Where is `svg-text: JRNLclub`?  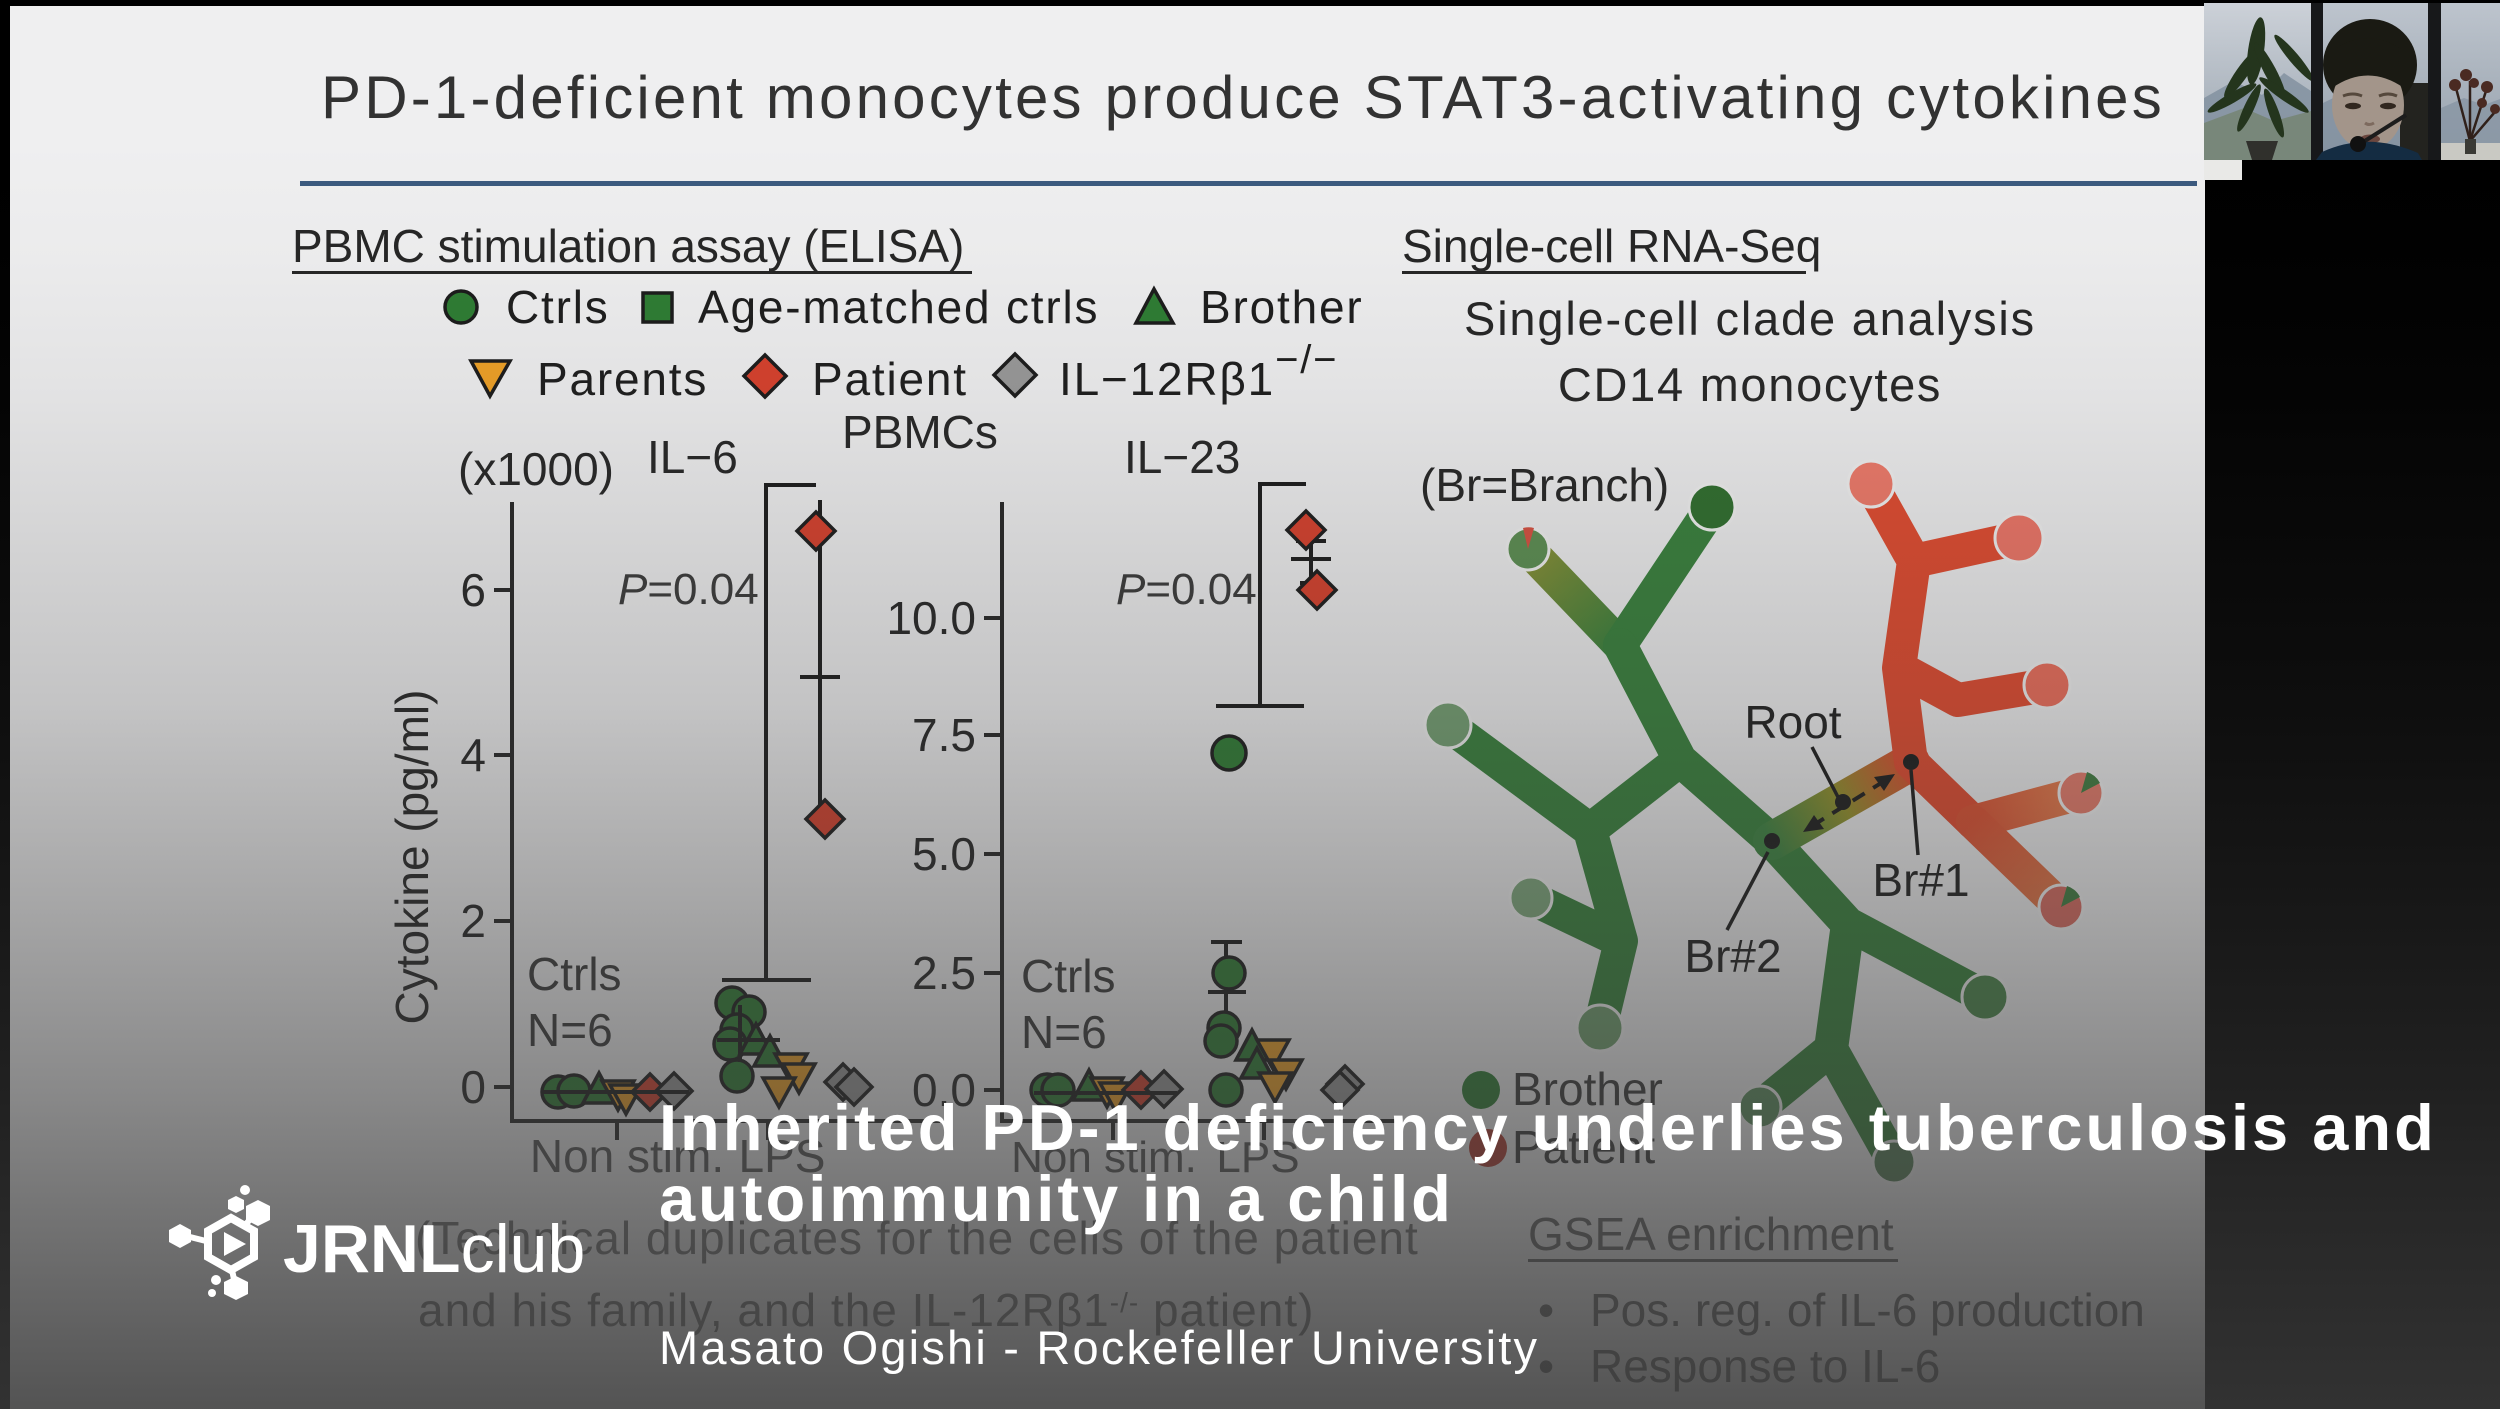
svg-text: JRNLclub is located at coordinates (434, 1249).